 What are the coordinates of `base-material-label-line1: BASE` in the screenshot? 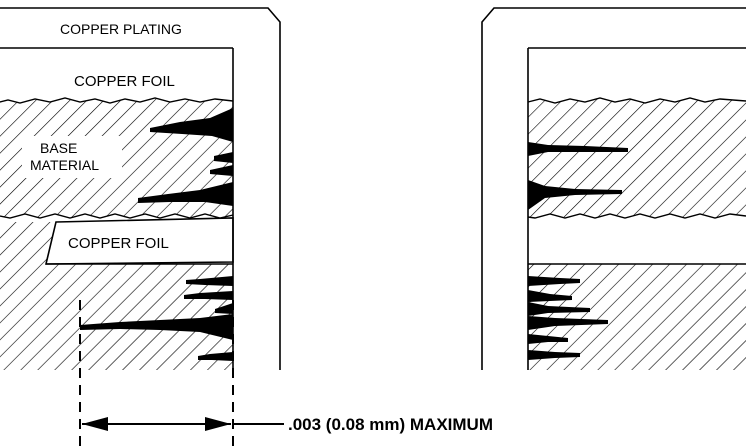 It's located at (58, 148).